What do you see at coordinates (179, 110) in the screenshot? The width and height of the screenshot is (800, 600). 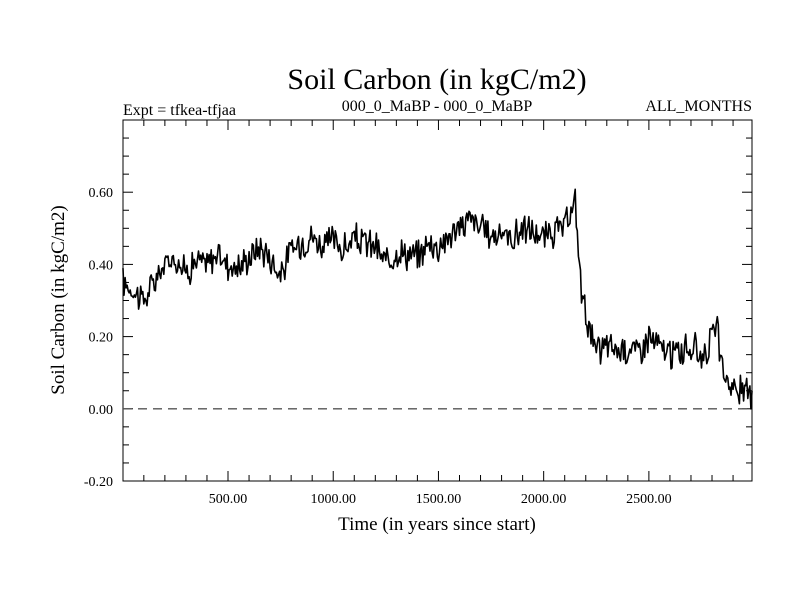 I see `subtitle-expt: Expt = tfkea-tfjaa` at bounding box center [179, 110].